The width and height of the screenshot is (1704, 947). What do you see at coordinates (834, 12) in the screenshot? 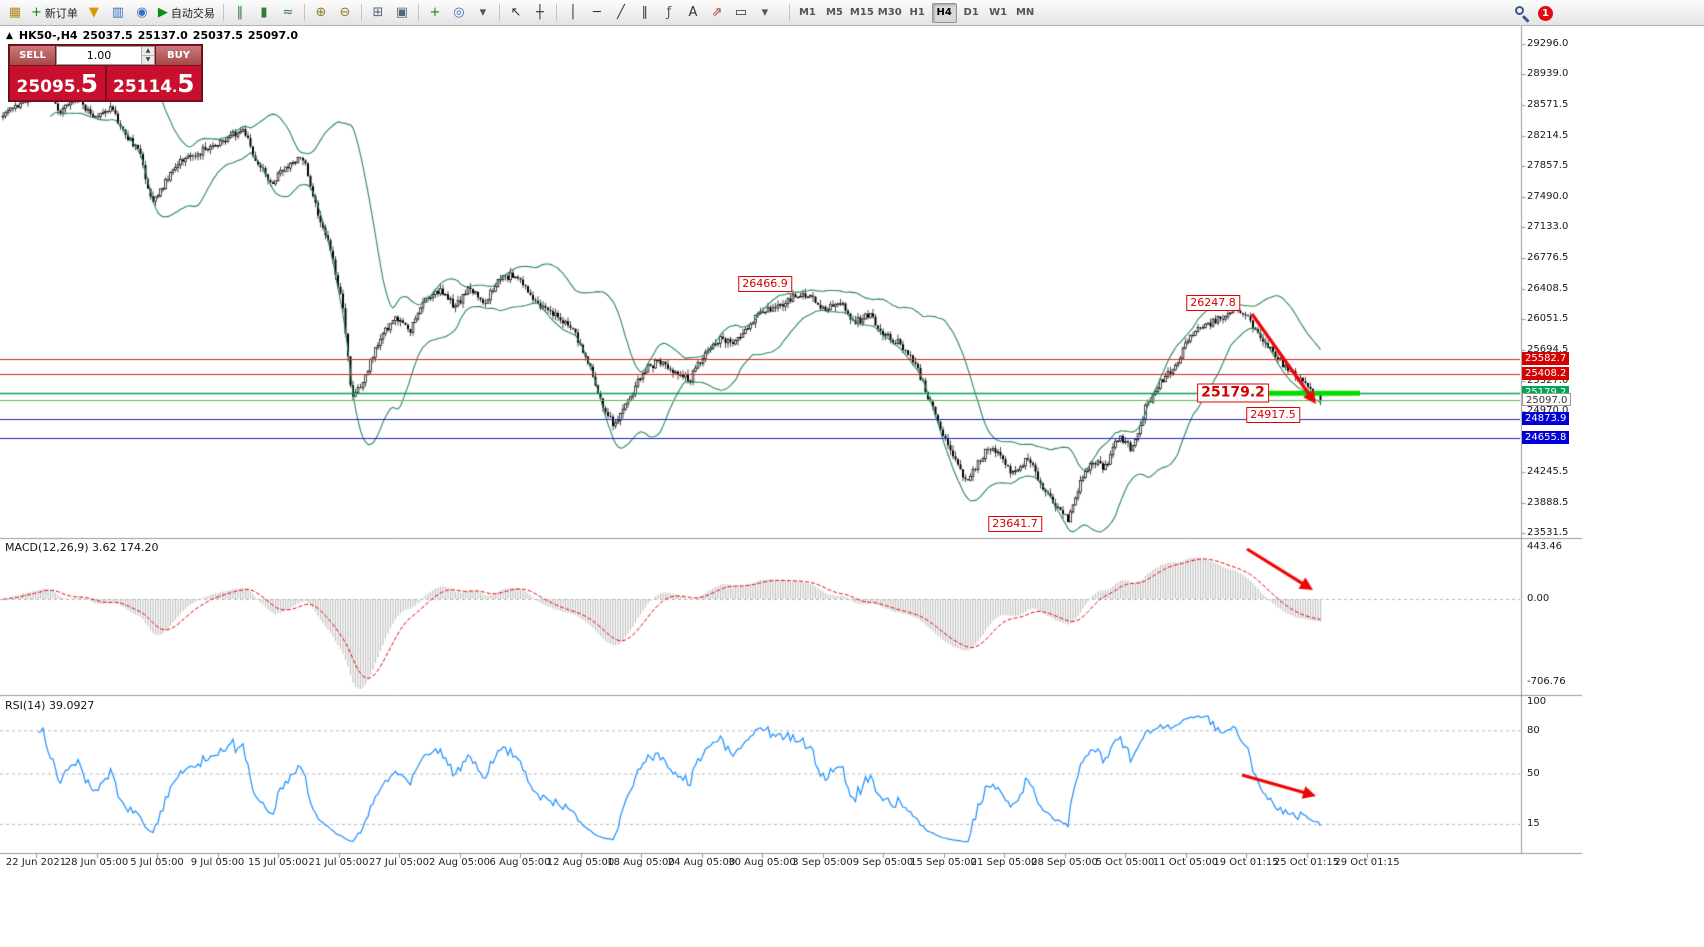
I see `timeframe-m5: M5` at bounding box center [834, 12].